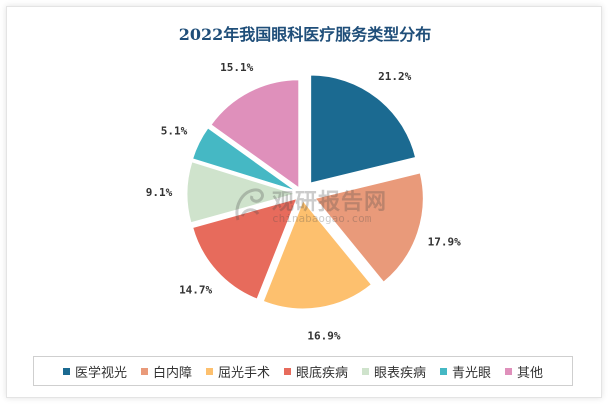 The width and height of the screenshot is (610, 406). I want to click on chart-legend: 医学视光 白内障 屈光手术 眼底疾病 眼表疾病 青光眼 其他, so click(303, 371).